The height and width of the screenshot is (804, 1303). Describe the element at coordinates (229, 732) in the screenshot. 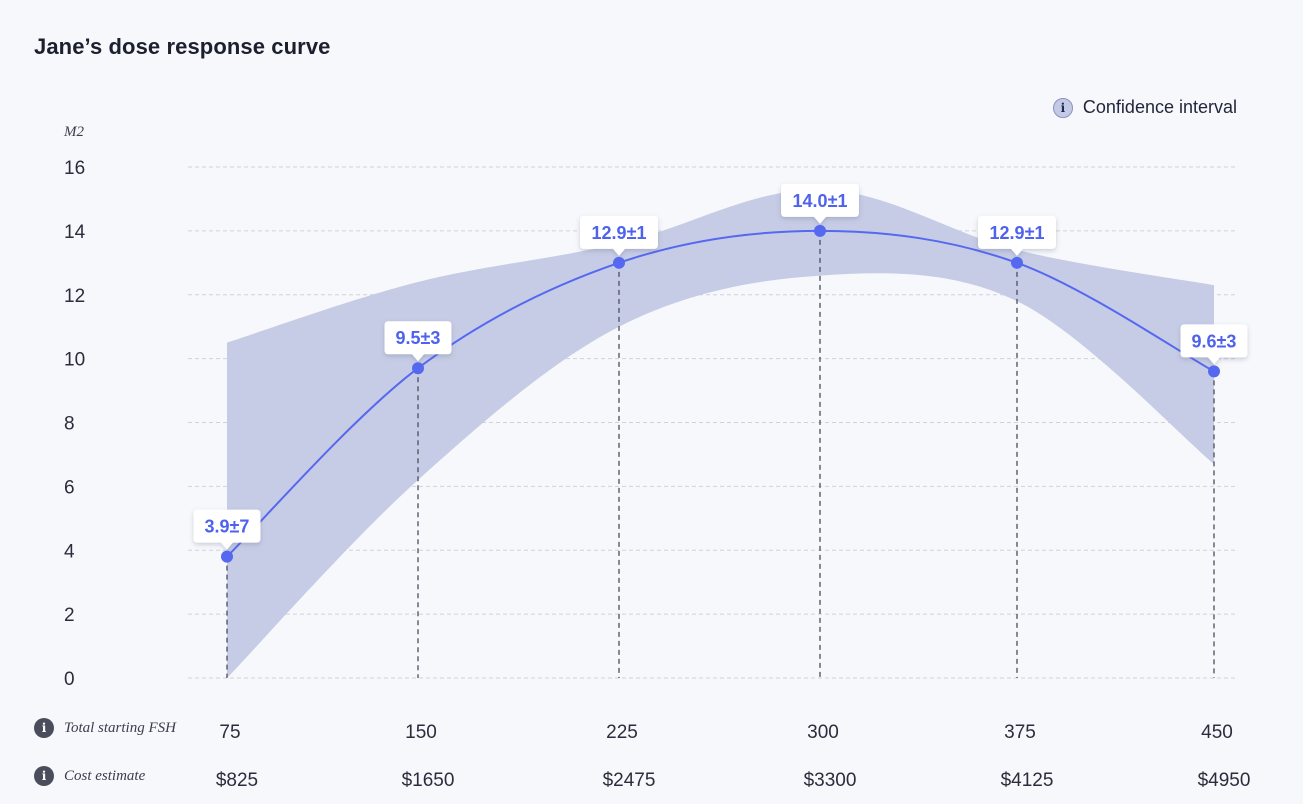

I see `x-tick-label: 75` at that location.